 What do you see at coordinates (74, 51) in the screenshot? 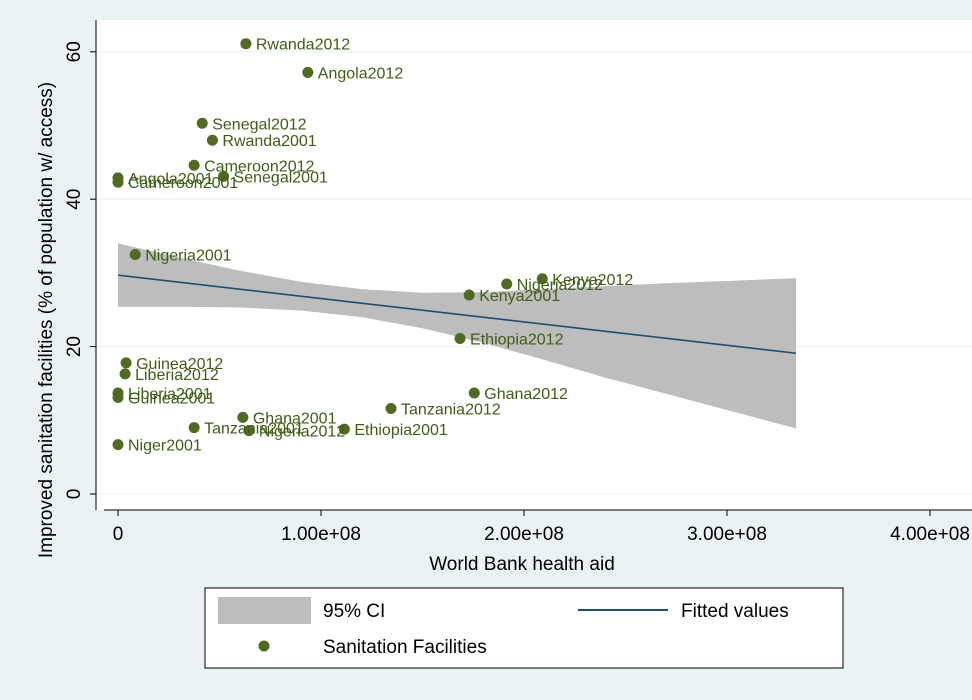
I see `y-tick-label: 60` at bounding box center [74, 51].